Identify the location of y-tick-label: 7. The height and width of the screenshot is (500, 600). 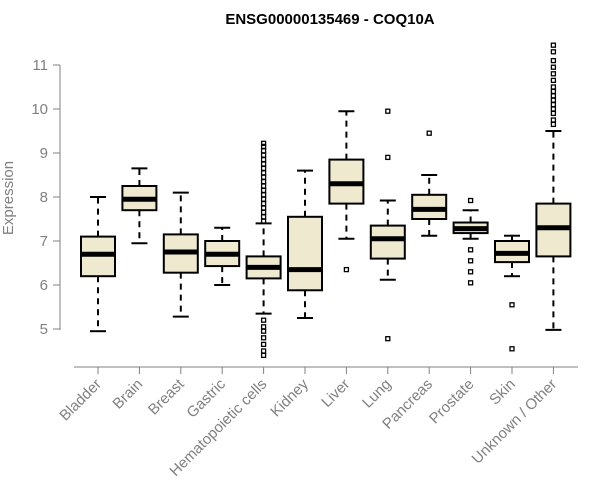
(44, 241).